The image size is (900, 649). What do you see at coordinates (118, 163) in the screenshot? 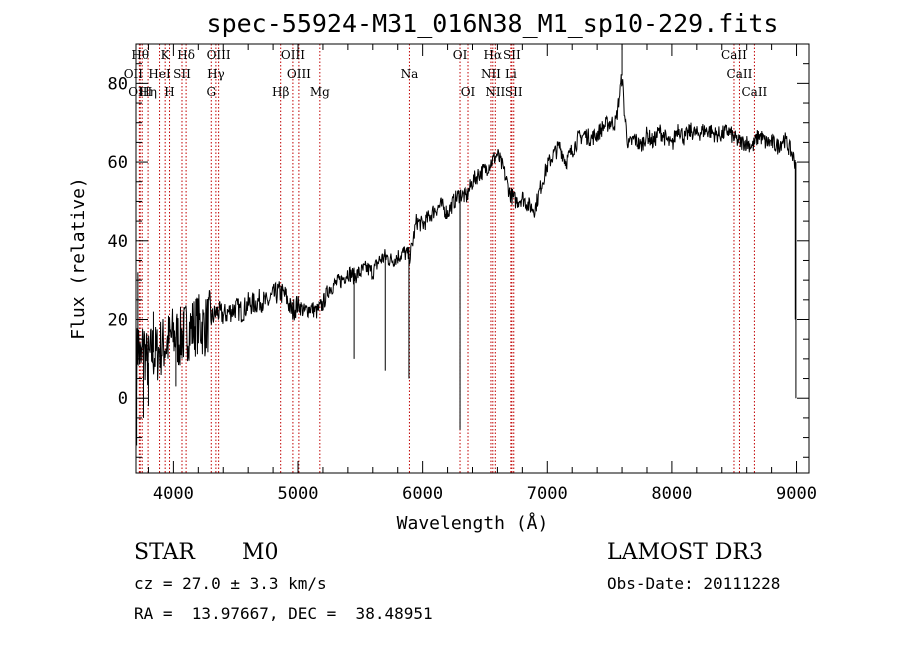
I see `y-tick-label: 60` at bounding box center [118, 163].